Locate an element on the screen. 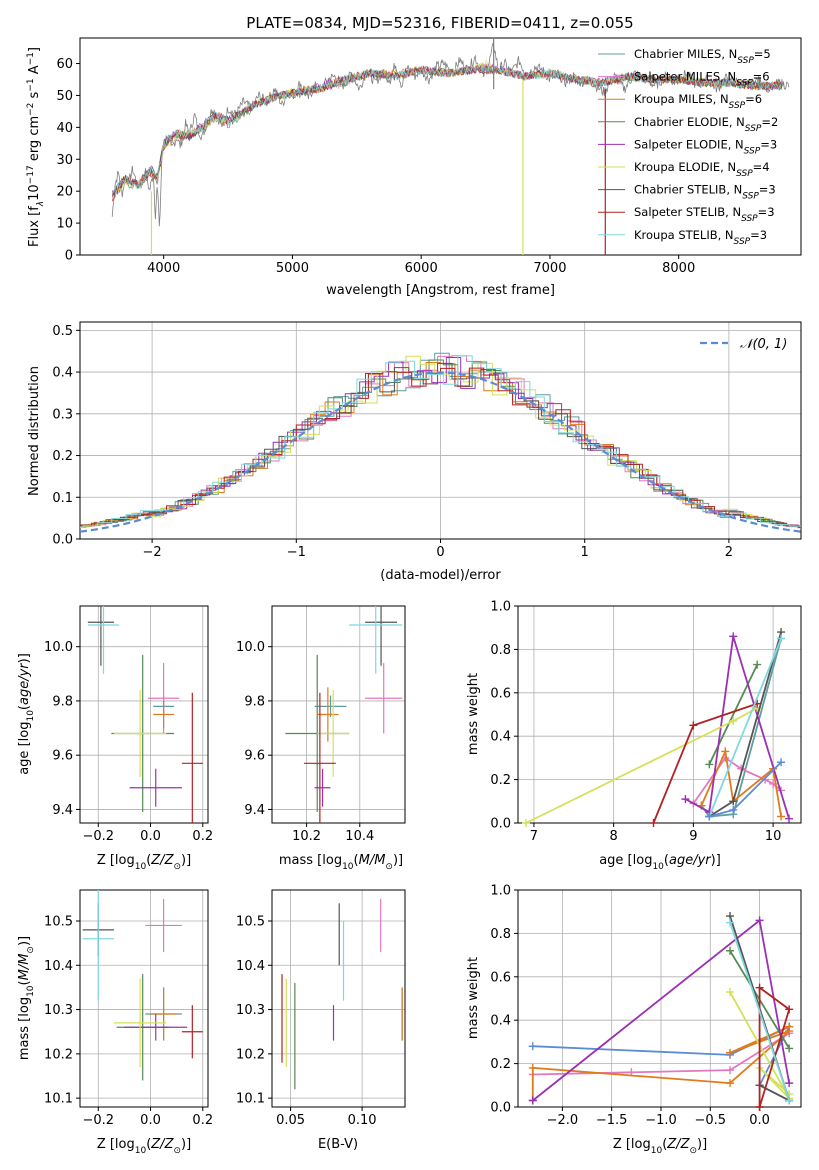 The image size is (819, 1170). x-tick-label: 0.10 is located at coordinates (362, 1120).